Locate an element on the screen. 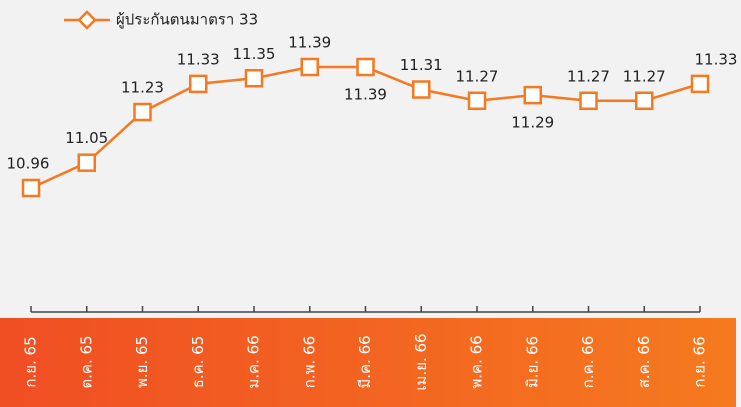 This screenshot has width=741, height=407. data-label: 11.23 is located at coordinates (142, 88).